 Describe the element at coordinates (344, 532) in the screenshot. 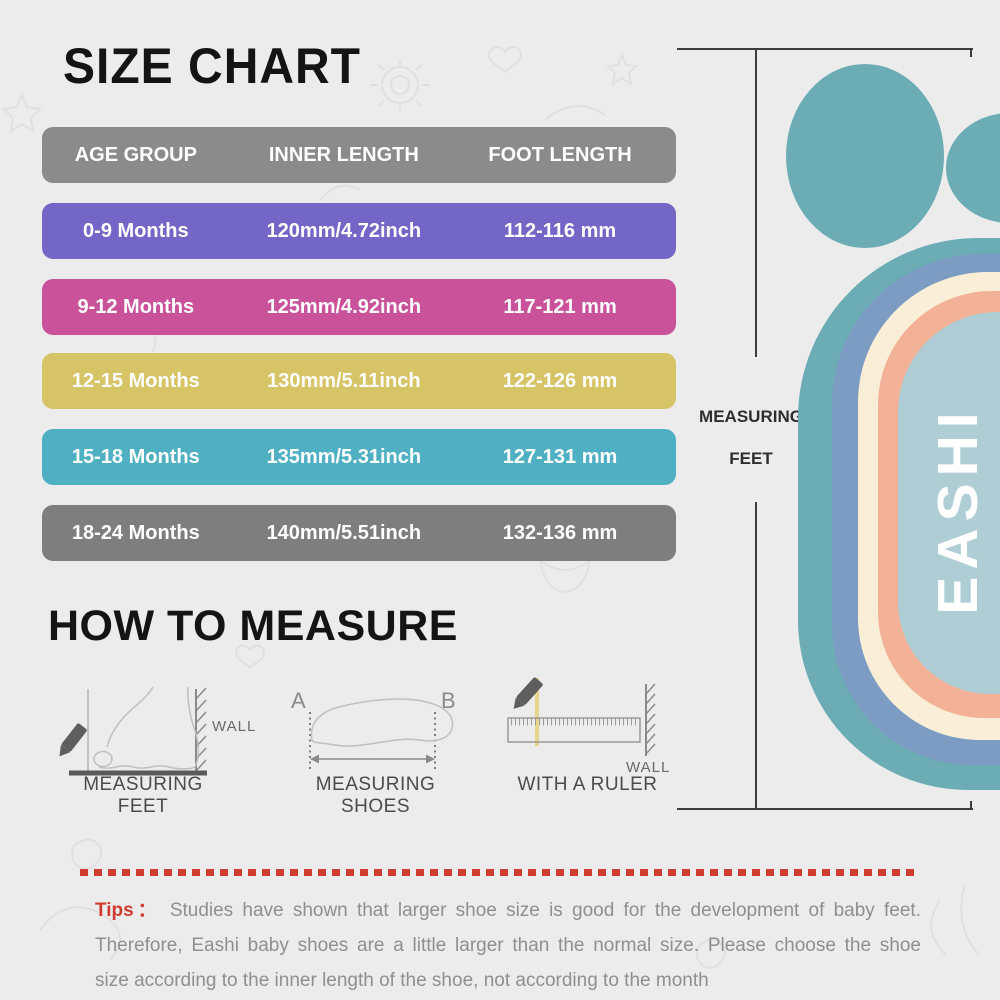

I see `cell-inner-length: 140mm/5.51inch` at that location.